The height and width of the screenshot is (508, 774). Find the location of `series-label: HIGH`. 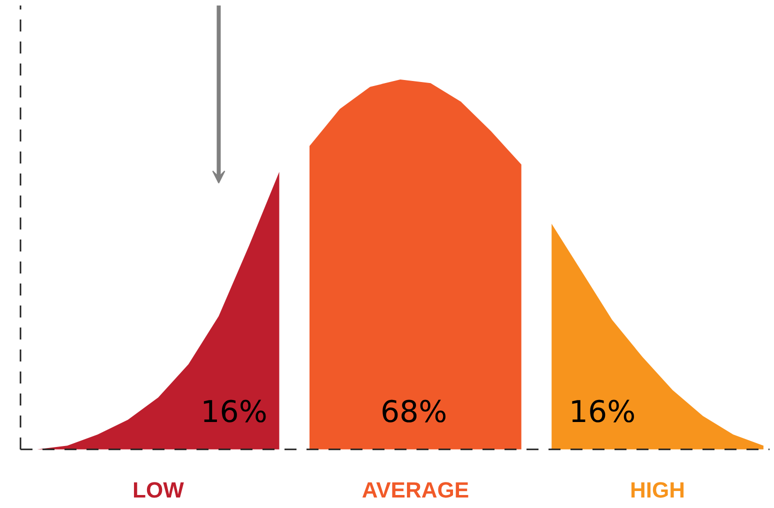

series-label: HIGH is located at coordinates (658, 490).